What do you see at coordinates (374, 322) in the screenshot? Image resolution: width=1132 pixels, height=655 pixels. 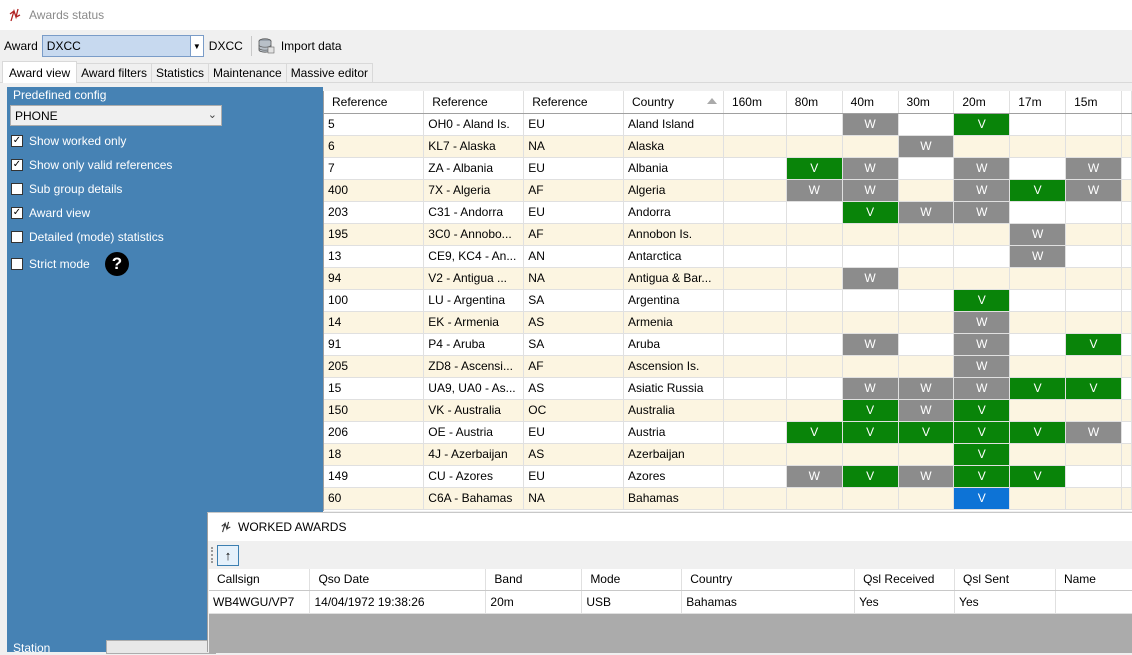 I see `dxcc-code-cell: 14` at bounding box center [374, 322].